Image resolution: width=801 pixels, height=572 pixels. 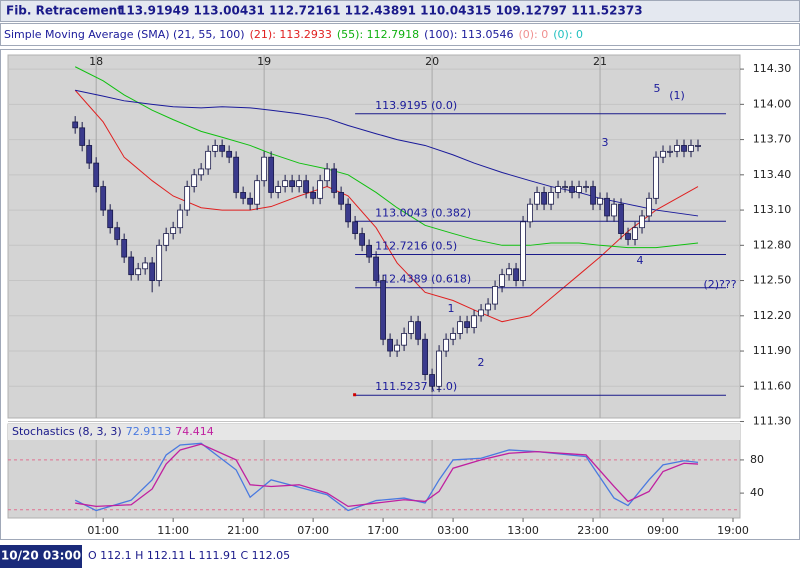 I want to click on stoch-k-value: 72.9113, so click(x=149, y=431).